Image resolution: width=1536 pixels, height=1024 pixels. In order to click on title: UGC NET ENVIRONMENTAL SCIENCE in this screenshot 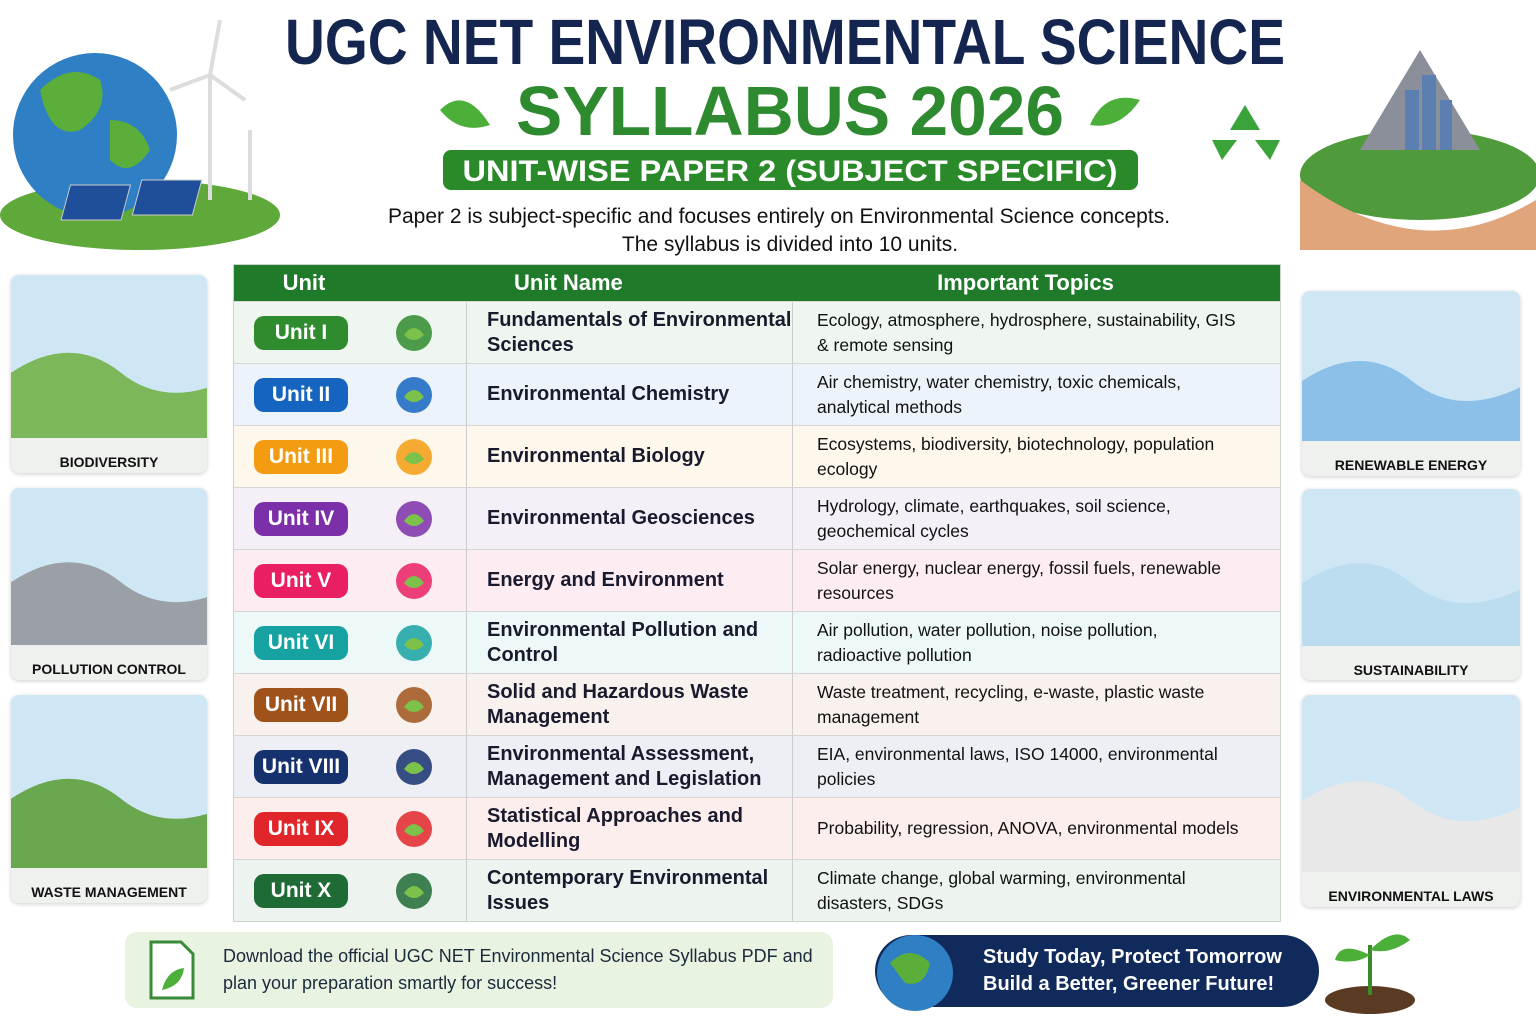, I will do `click(785, 42)`.